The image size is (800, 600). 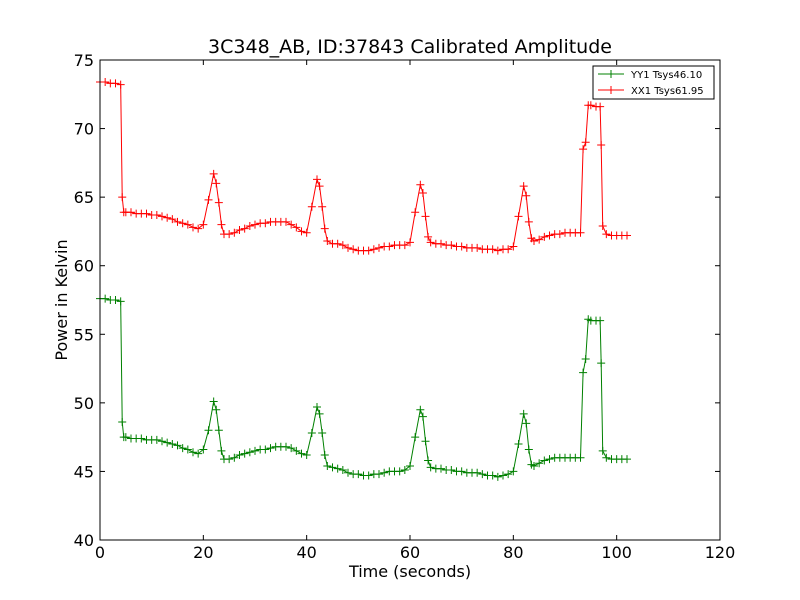 I want to click on legend: YY1 Tsys46.10 XX1 Tsys61.95, so click(x=653, y=82).